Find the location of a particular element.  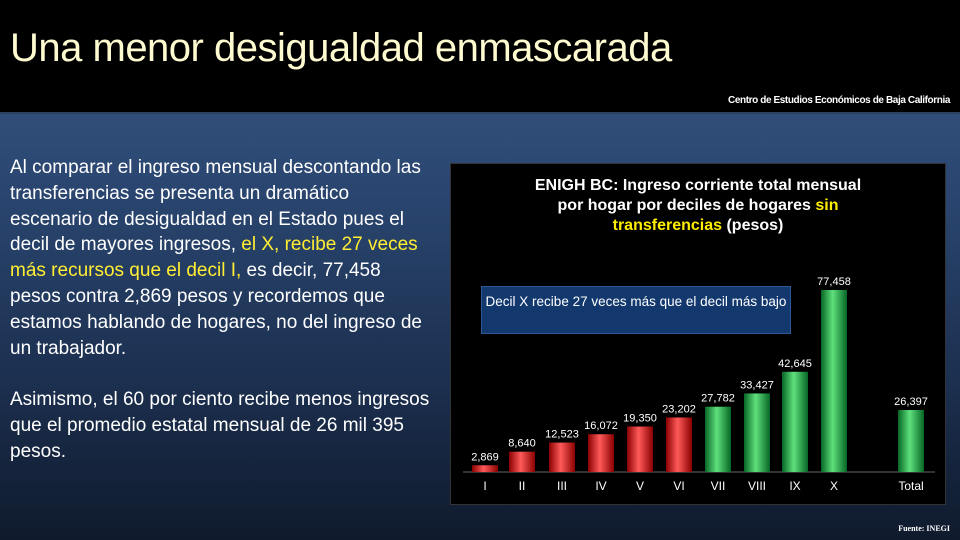

chart-title-line-3: transferencias (pesos) is located at coordinates (698, 226).